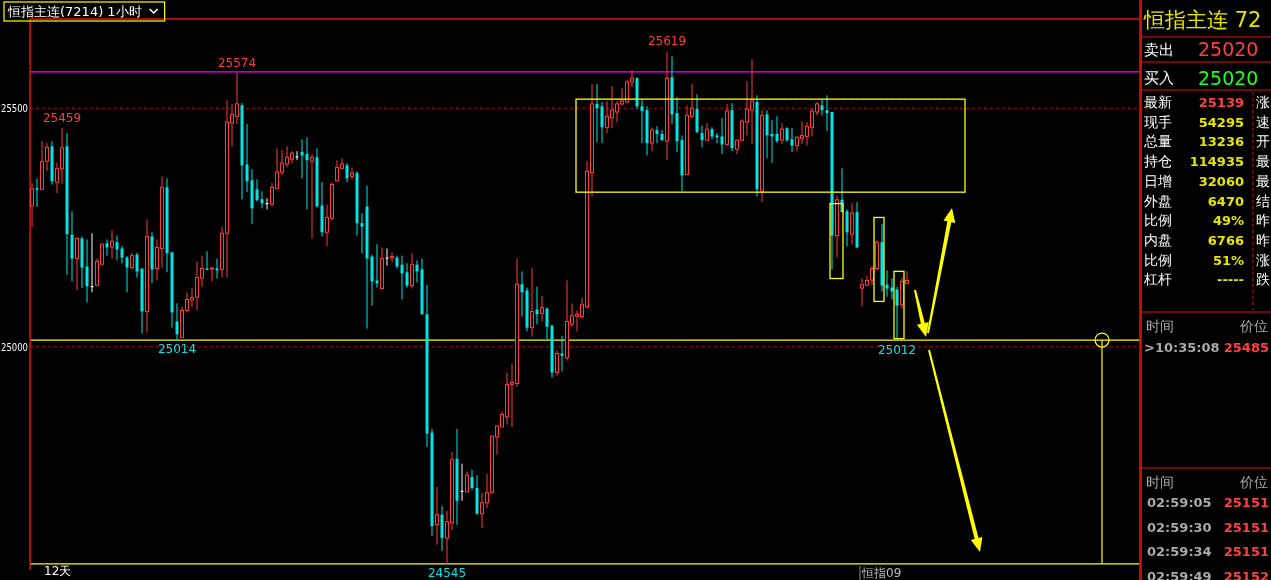 The height and width of the screenshot is (580, 1271). I want to click on text: 114935, so click(1216, 162).